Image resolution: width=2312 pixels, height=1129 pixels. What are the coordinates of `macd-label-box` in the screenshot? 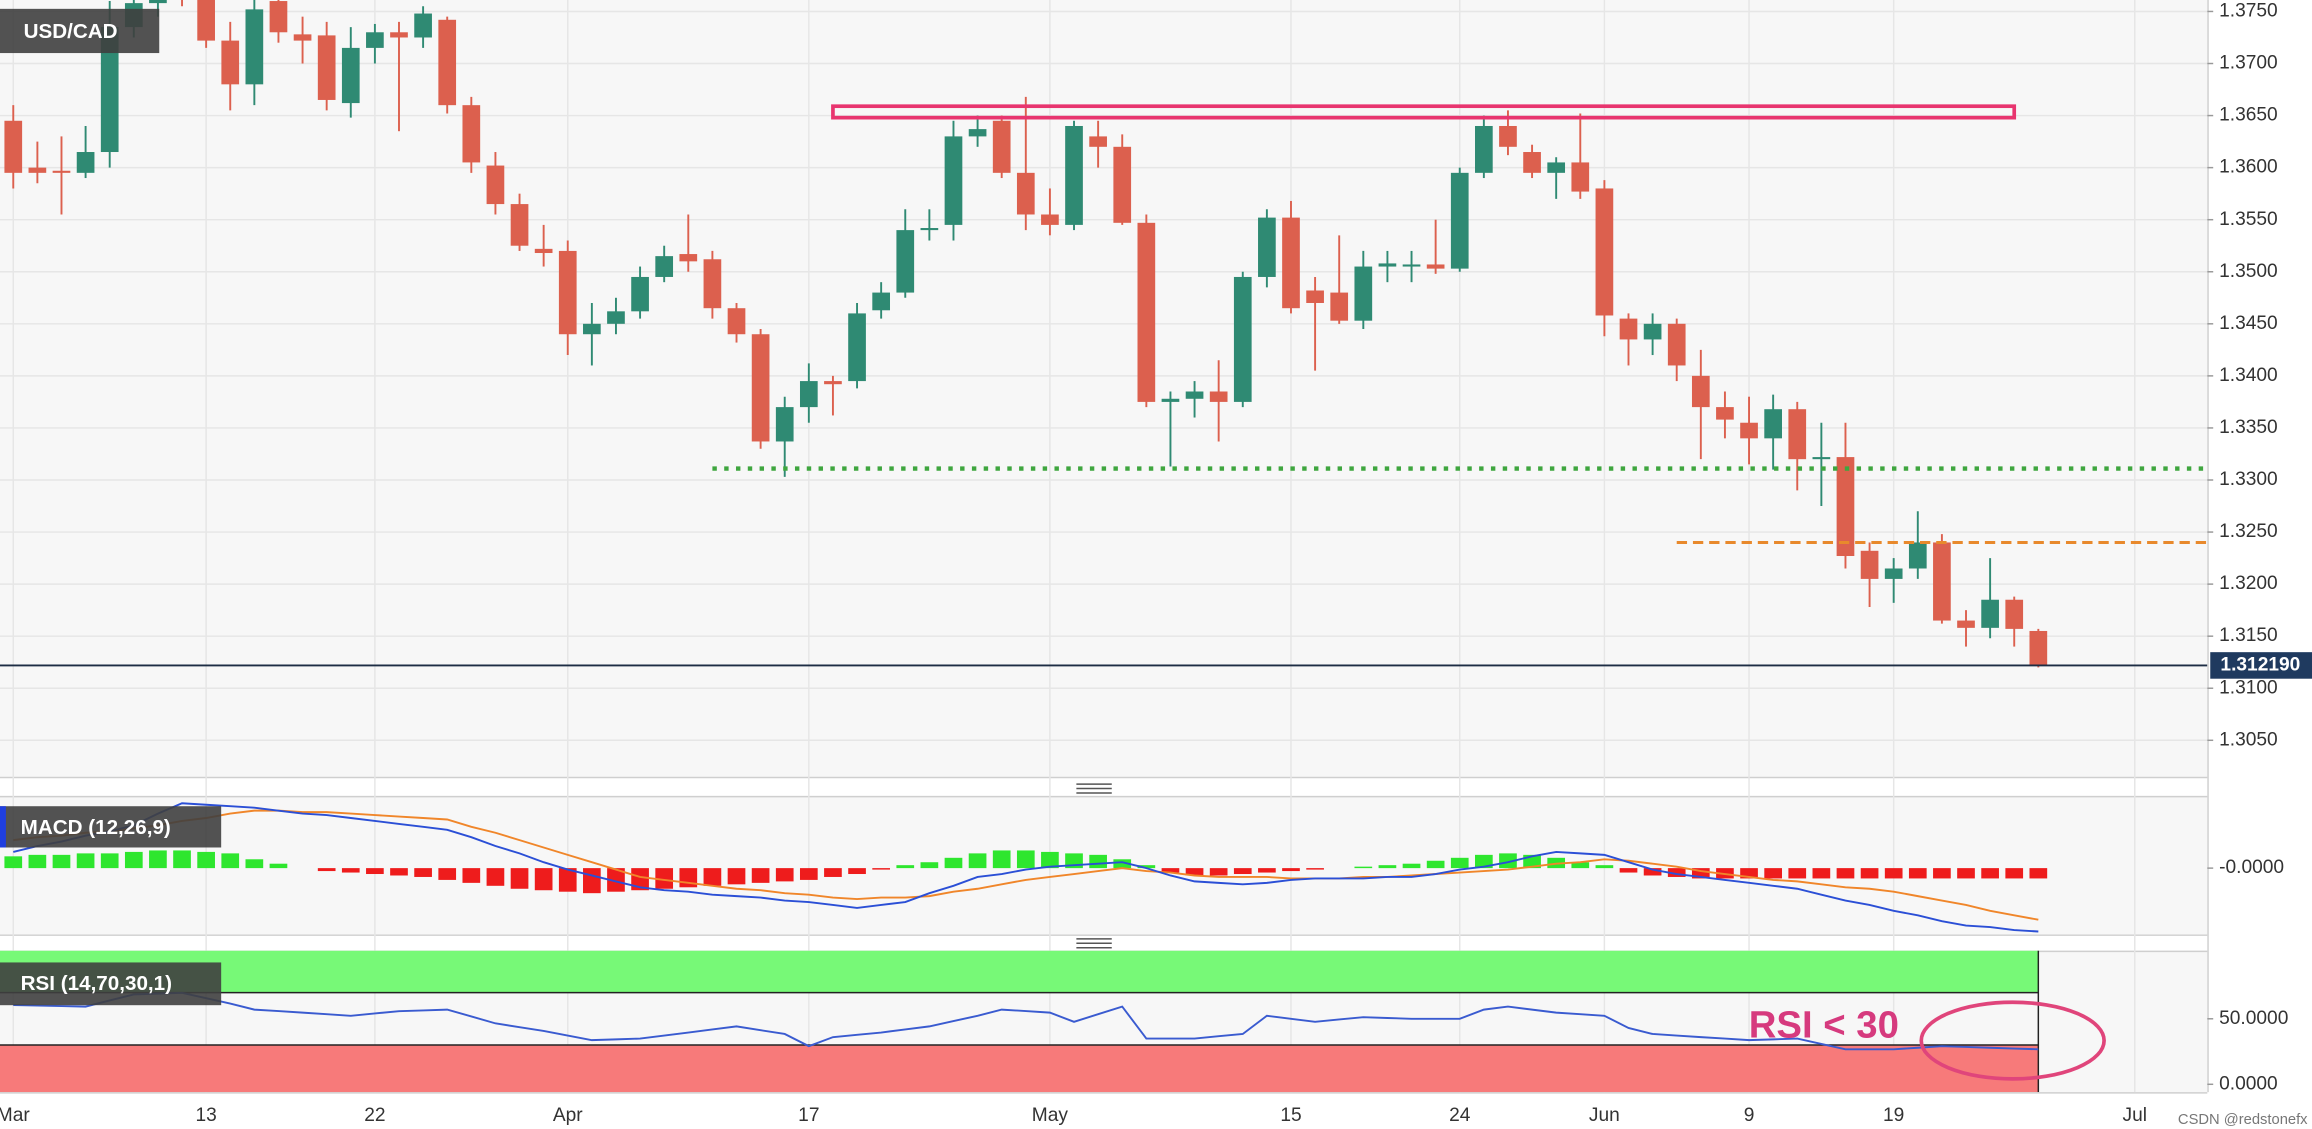 It's located at (111, 827).